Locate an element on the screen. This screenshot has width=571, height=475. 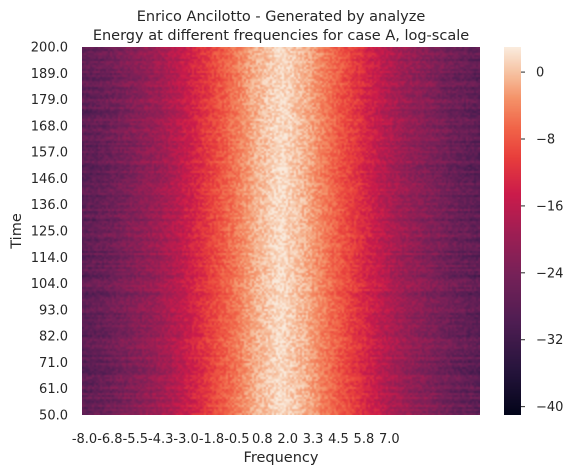
colorbar: 0 −8 −16 −24 −32 −40 is located at coordinates (533, 231).